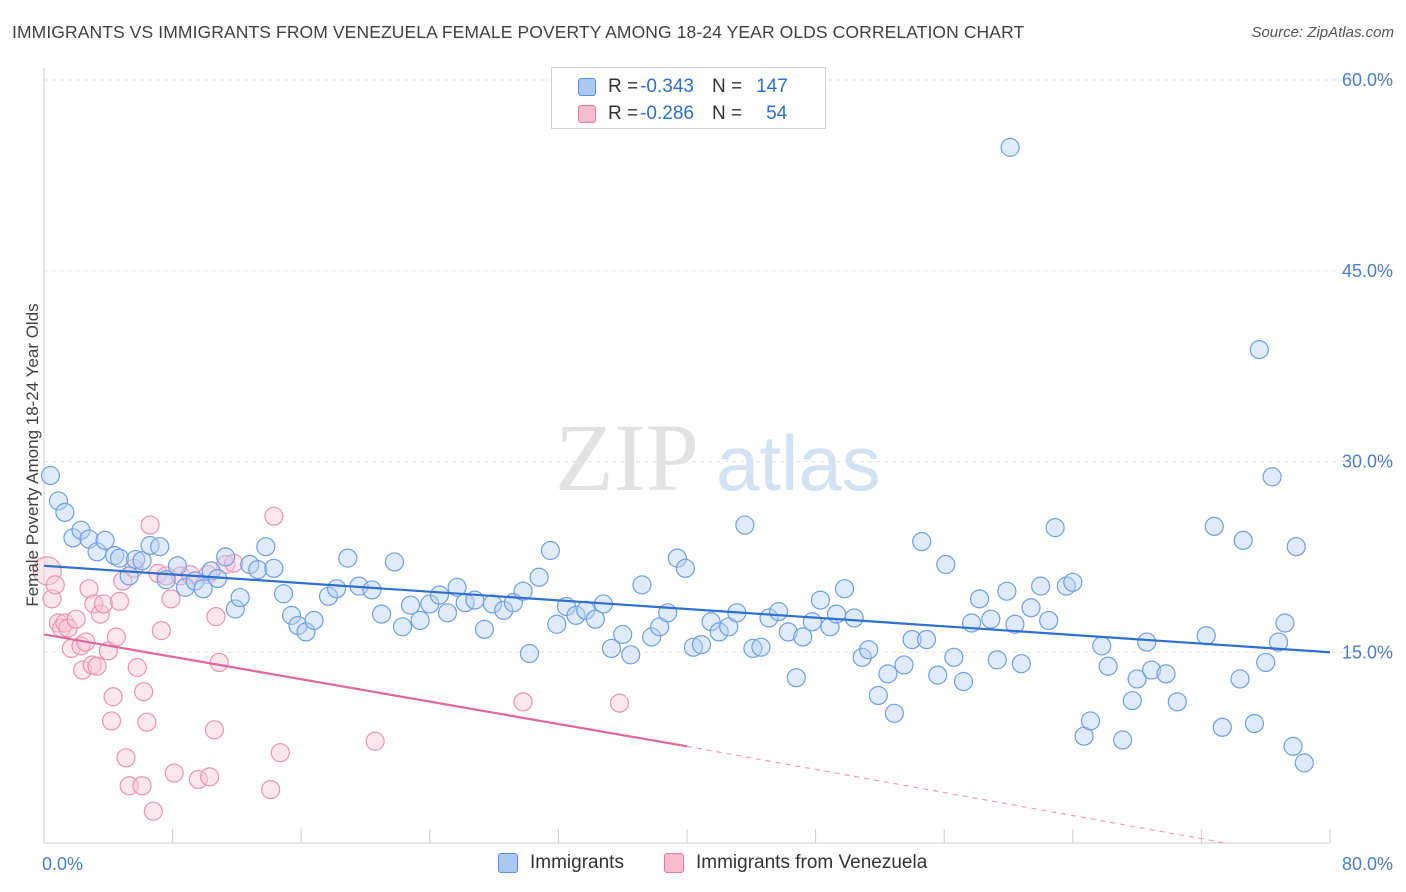 This screenshot has width=1406, height=892. What do you see at coordinates (777, 113) in the screenshot?
I see `legend-n-value: 54` at bounding box center [777, 113].